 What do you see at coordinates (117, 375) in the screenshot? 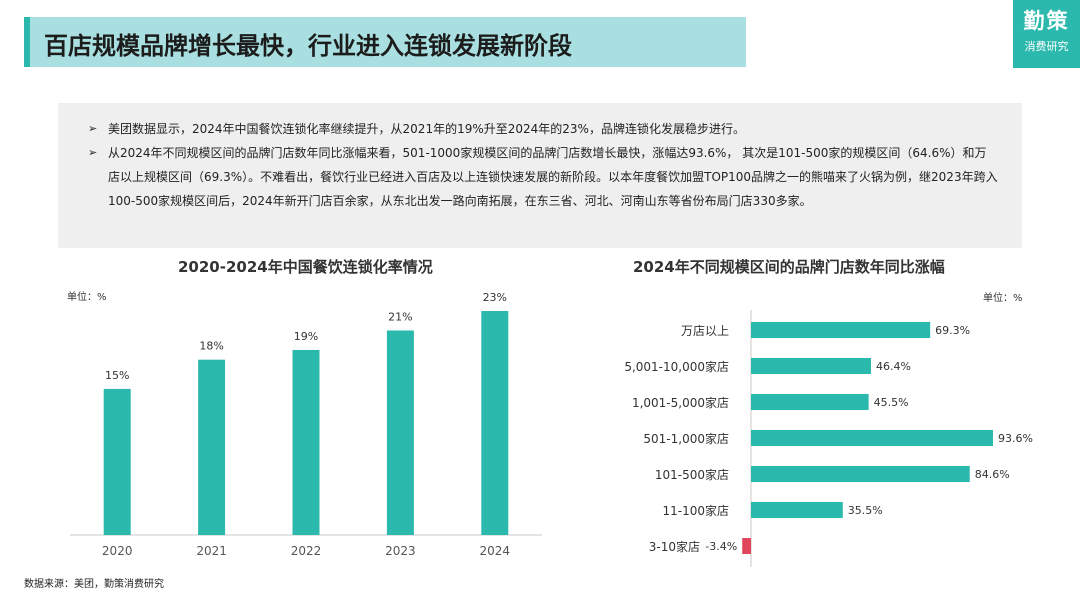
I see `data-label: 15%` at bounding box center [117, 375].